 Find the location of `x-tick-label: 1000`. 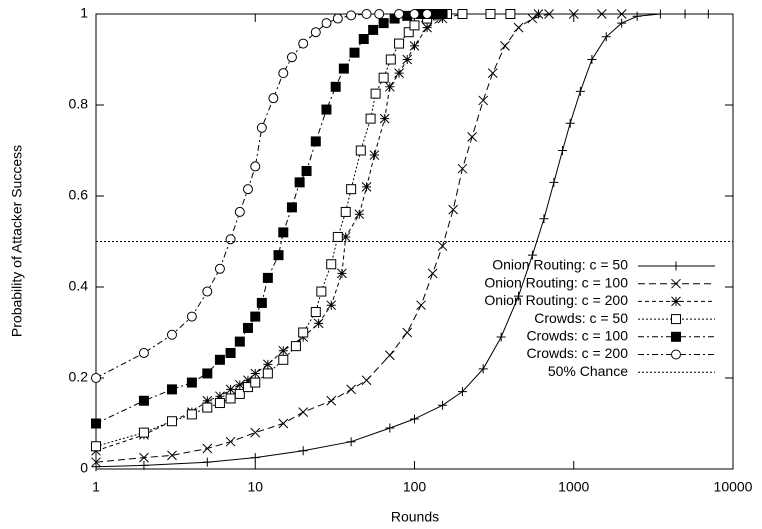

x-tick-label: 1000 is located at coordinates (573, 487).